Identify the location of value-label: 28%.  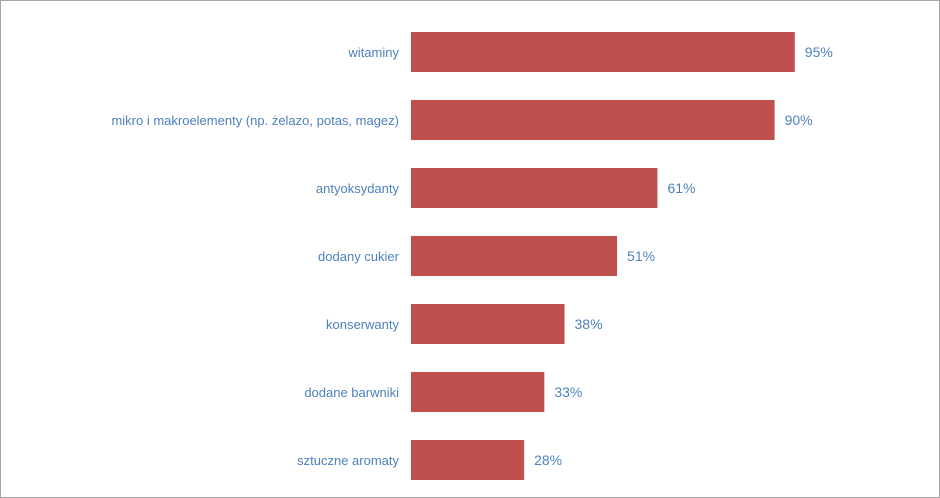
(548, 460).